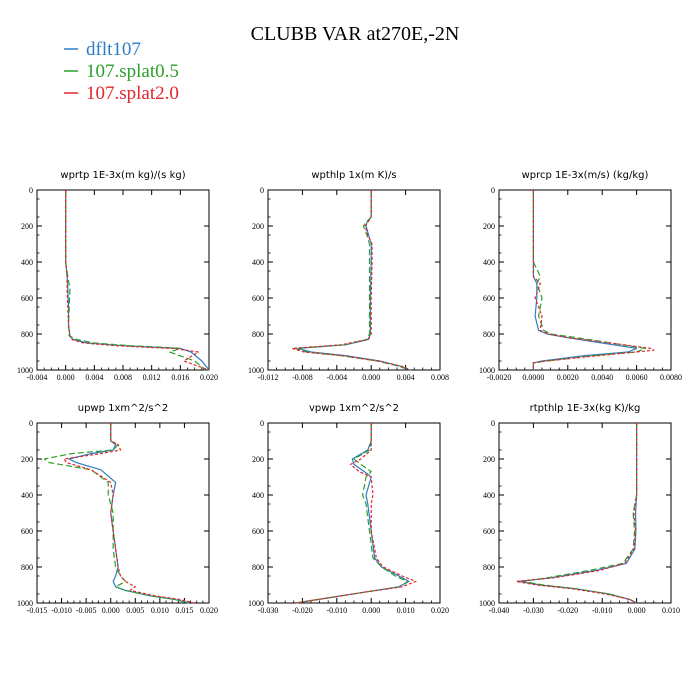 This screenshot has width=700, height=700. What do you see at coordinates (353, 175) in the screenshot?
I see `panel-title: wpthlp 1x(m K)/s` at bounding box center [353, 175].